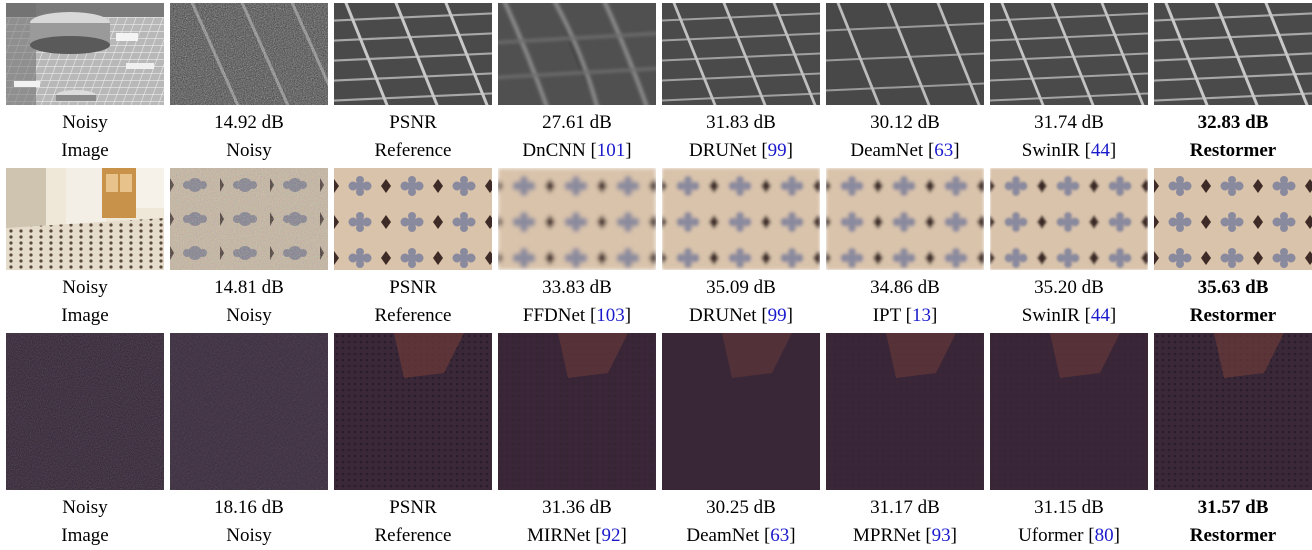 Image resolution: width=1312 pixels, height=550 pixels. I want to click on figure-cell: 35.09 dB DRUNet [99], so click(741, 247).